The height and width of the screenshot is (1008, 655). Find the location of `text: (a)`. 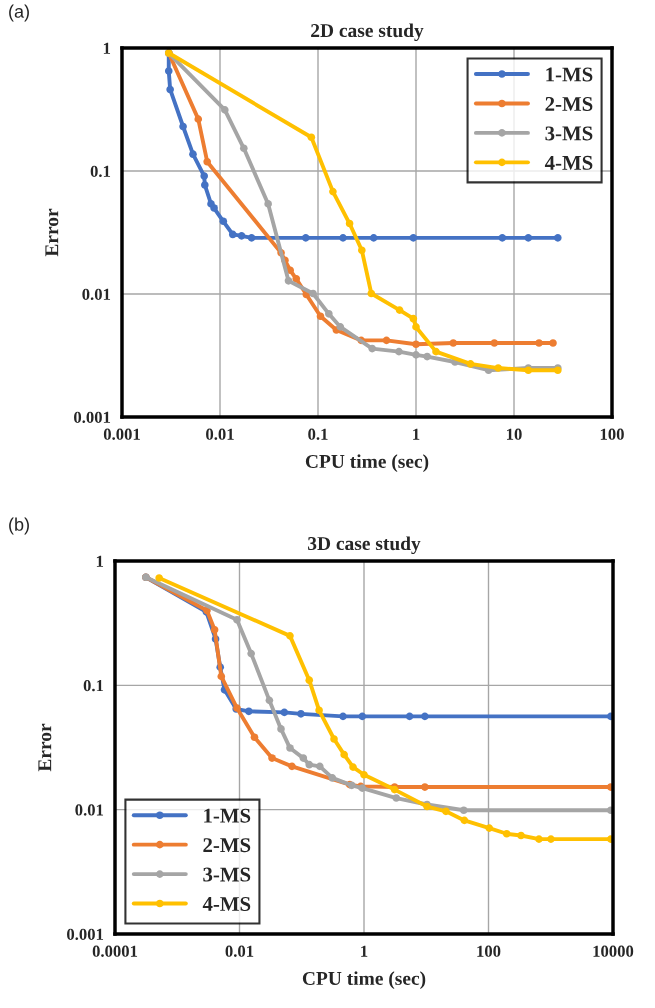

text: (a) is located at coordinates (19, 13).